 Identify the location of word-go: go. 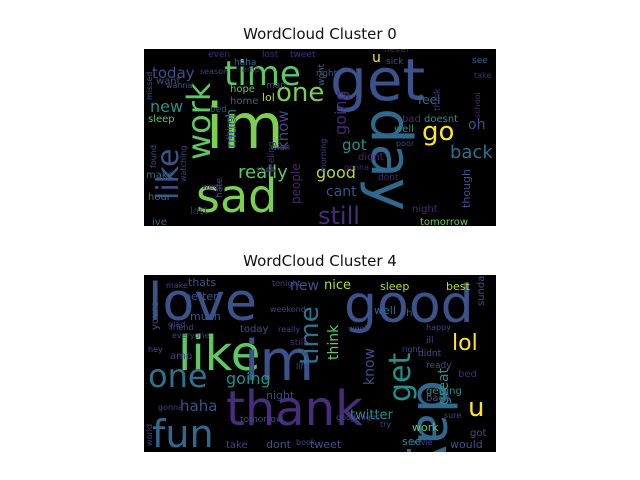
(438, 132).